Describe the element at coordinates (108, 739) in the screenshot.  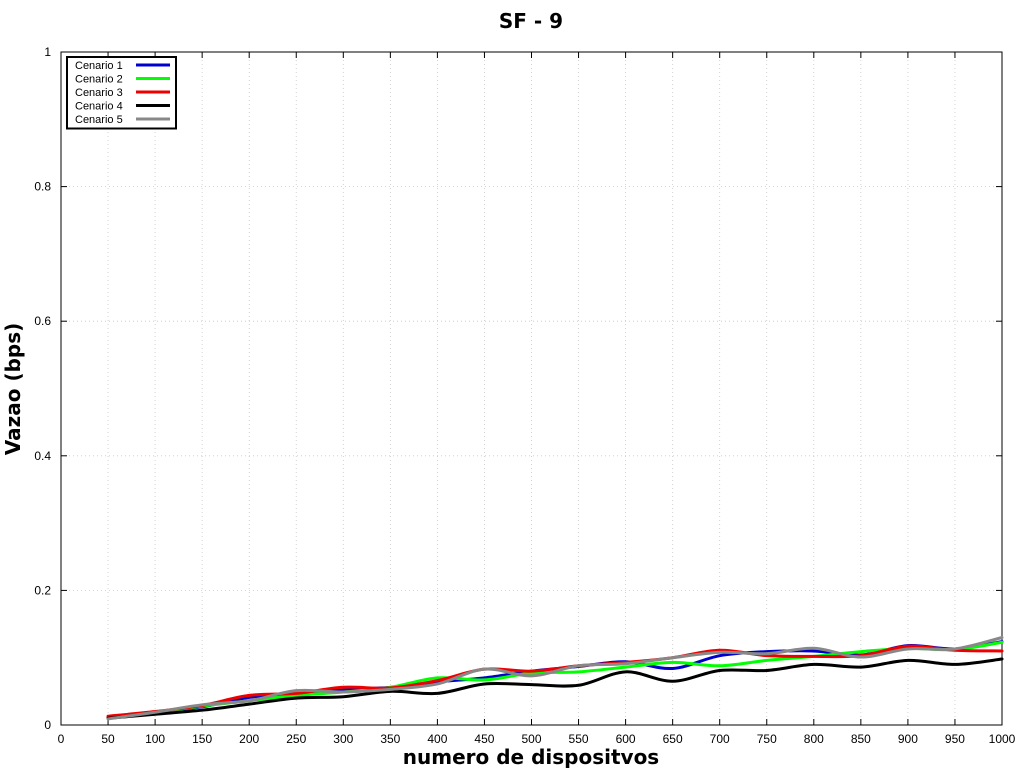
I see `x-tick-label: 50` at that location.